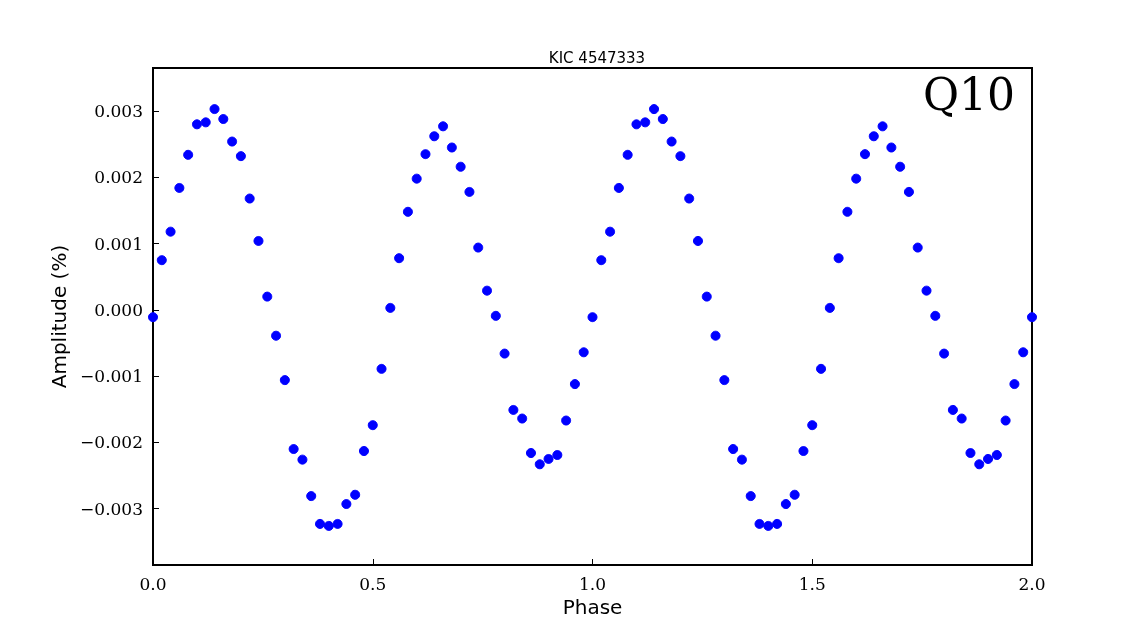  What do you see at coordinates (592, 583) in the screenshot?
I see `x-tick-label: 1.0` at bounding box center [592, 583].